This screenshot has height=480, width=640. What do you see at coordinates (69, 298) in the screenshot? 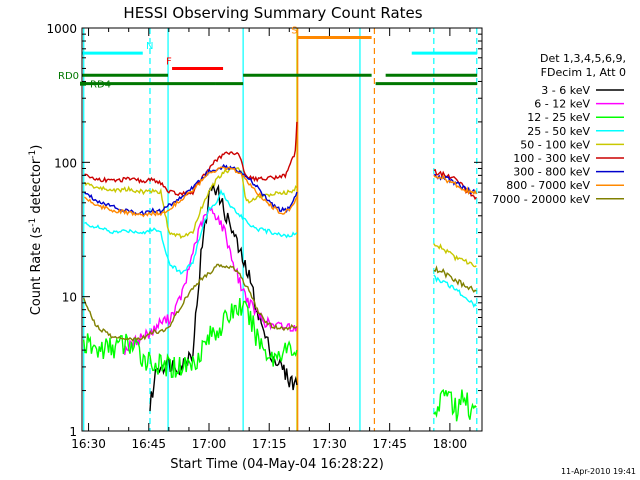
I see `y-tick-label-1: 10` at bounding box center [69, 298].